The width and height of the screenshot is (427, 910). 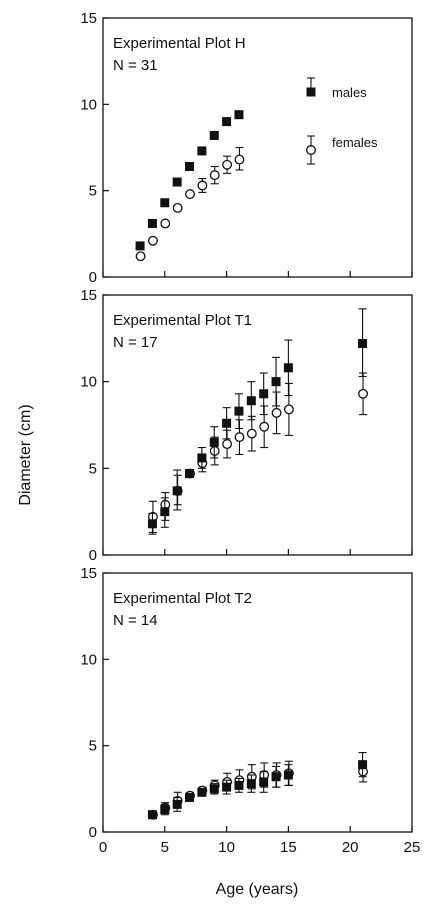 I want to click on x-tick-label: 25, so click(x=412, y=847).